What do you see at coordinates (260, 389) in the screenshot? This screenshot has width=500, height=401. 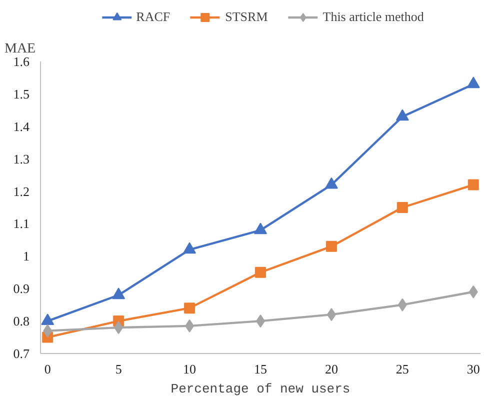 I see `x-axis-title: Percentage of new users` at bounding box center [260, 389].